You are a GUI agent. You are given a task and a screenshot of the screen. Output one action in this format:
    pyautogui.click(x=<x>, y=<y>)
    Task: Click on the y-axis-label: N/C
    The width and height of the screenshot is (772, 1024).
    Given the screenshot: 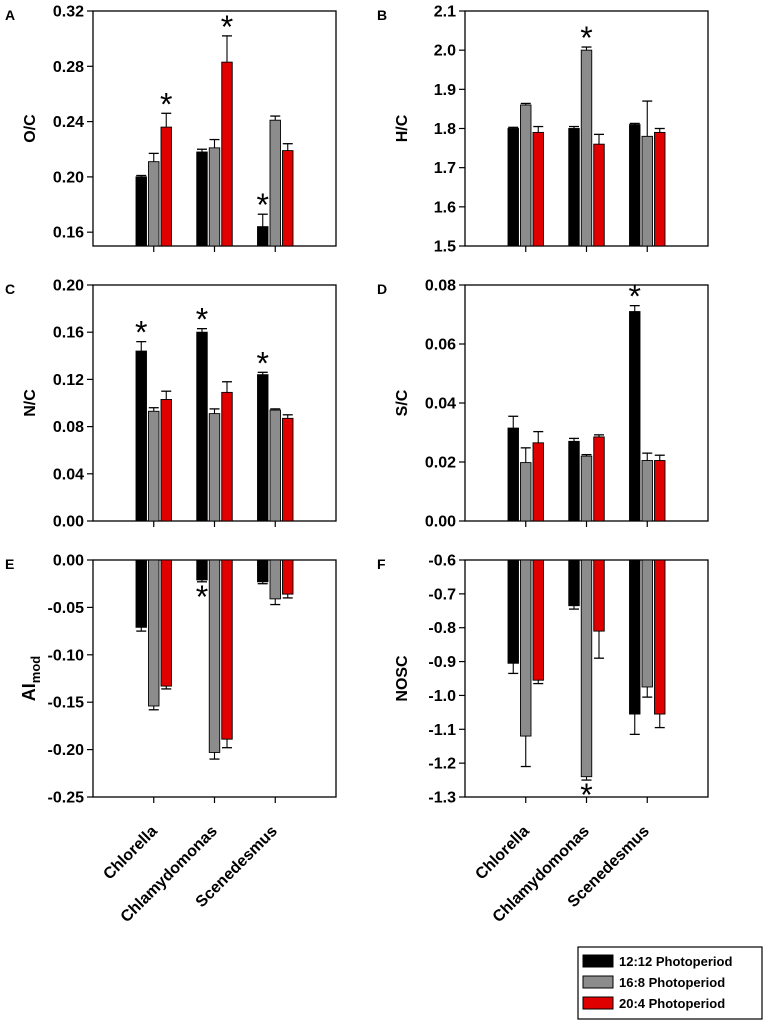 What is the action you would take?
    pyautogui.click(x=30, y=403)
    